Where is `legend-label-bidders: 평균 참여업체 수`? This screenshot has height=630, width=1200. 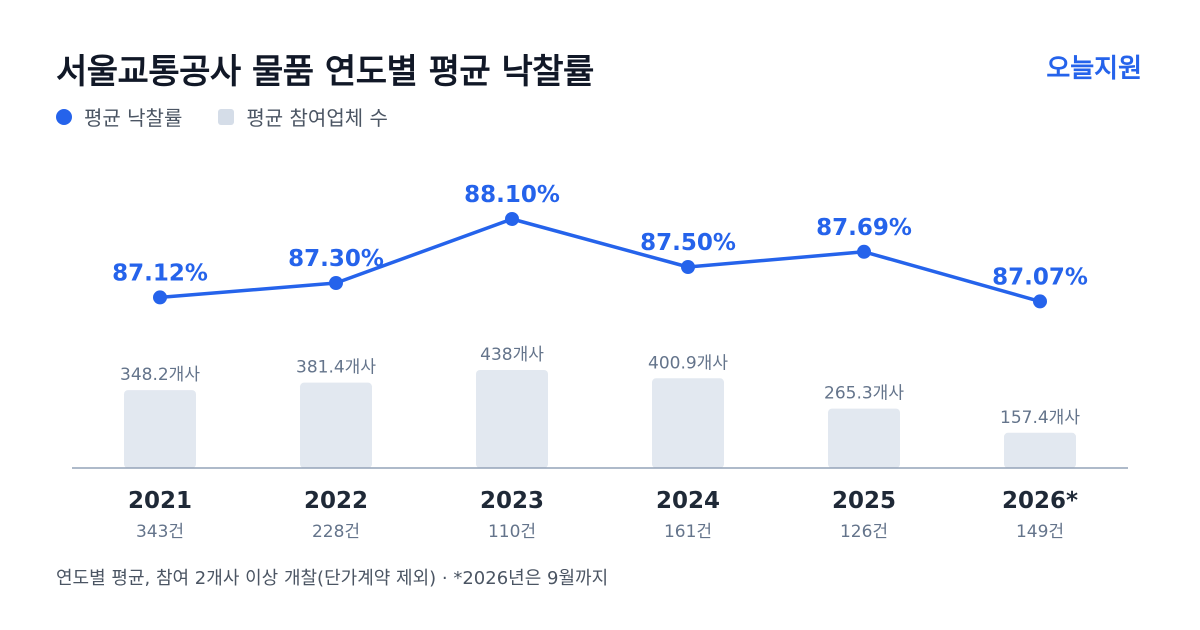
legend-label-bidders: 평균 참여업체 수 is located at coordinates (317, 118).